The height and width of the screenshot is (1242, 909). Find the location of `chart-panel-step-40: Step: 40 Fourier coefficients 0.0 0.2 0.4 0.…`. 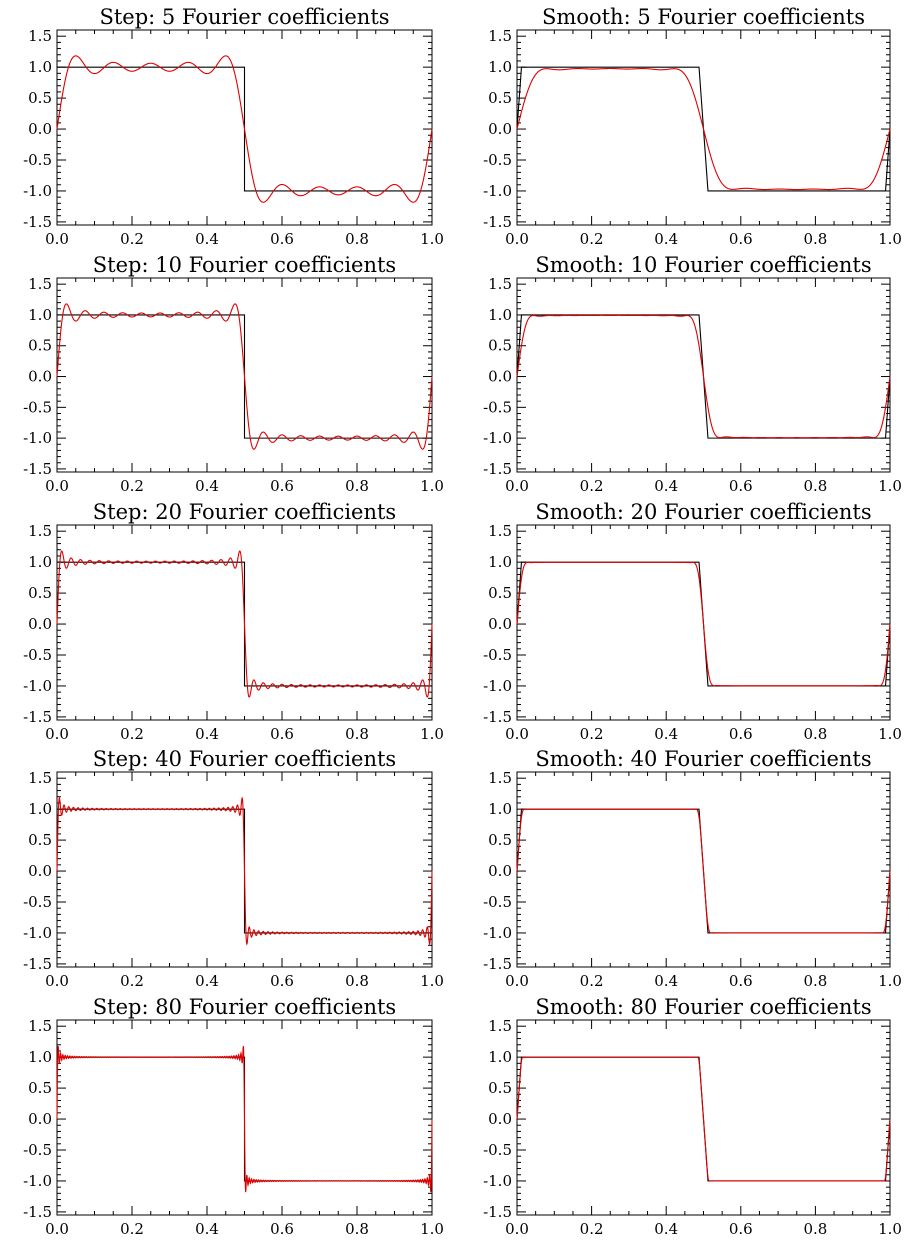

chart-panel-step-40: Step: 40 Fourier coefficients 0.0 0.2 0.4 0.… is located at coordinates (233, 868).